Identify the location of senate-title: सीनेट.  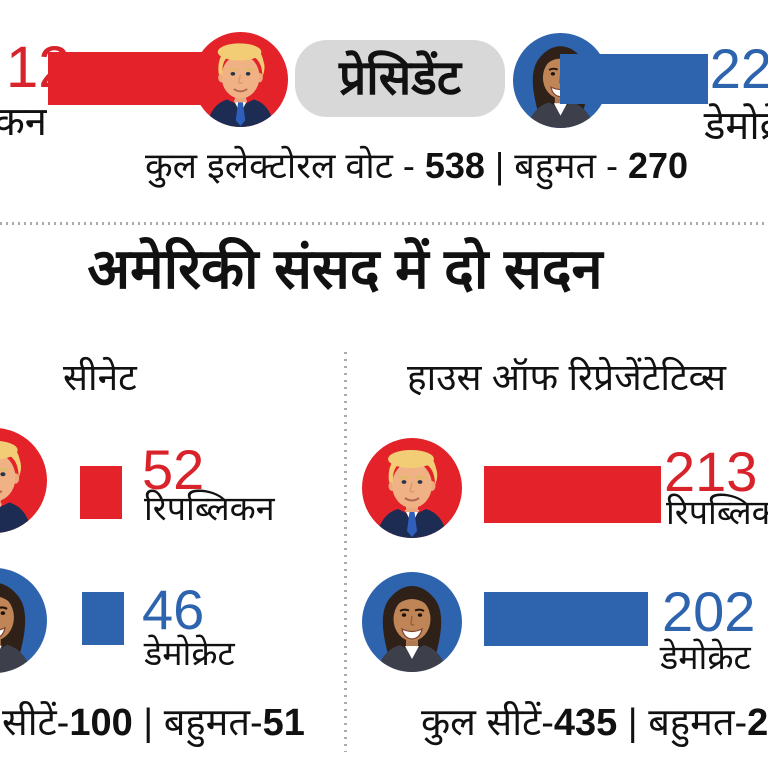
(100, 377).